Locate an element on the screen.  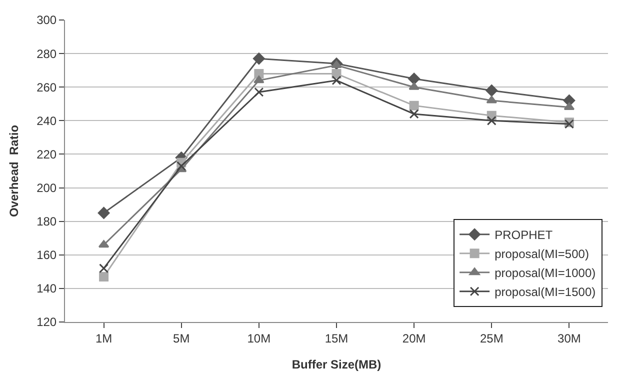
y-tick-label: 180 is located at coordinates (46, 221).